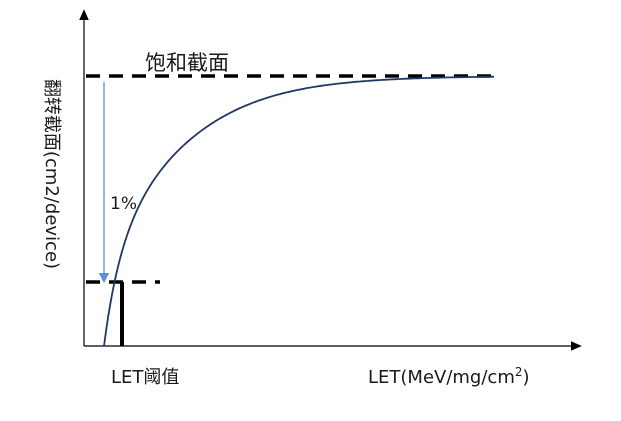 The width and height of the screenshot is (621, 421). What do you see at coordinates (51, 174) in the screenshot?
I see `y-axis-label: 翻转截面(cm2/device)` at bounding box center [51, 174].